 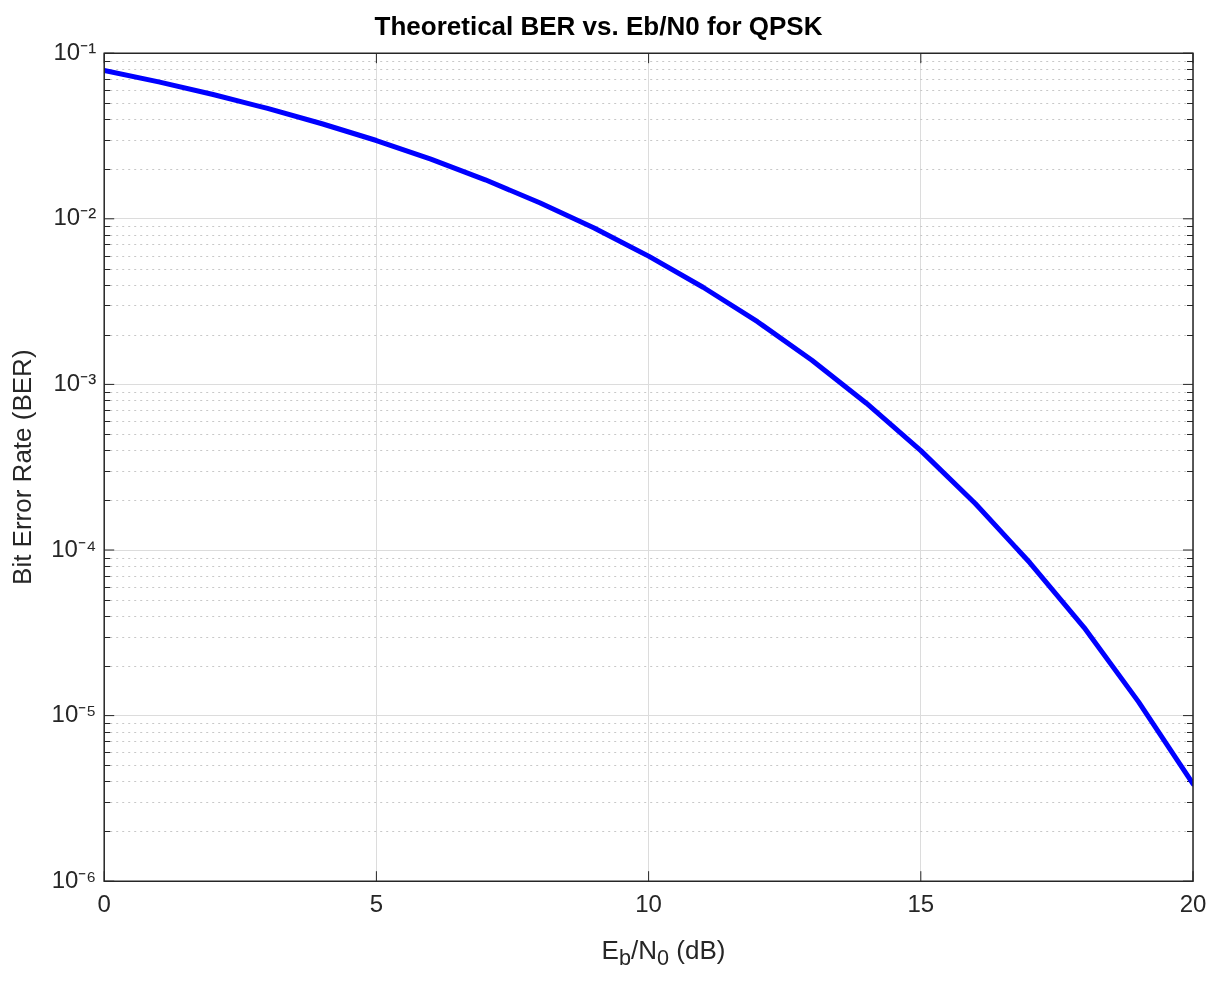 What do you see at coordinates (74, 548) in the screenshot?
I see `y-tick-label: 10⁻⁴` at bounding box center [74, 548].